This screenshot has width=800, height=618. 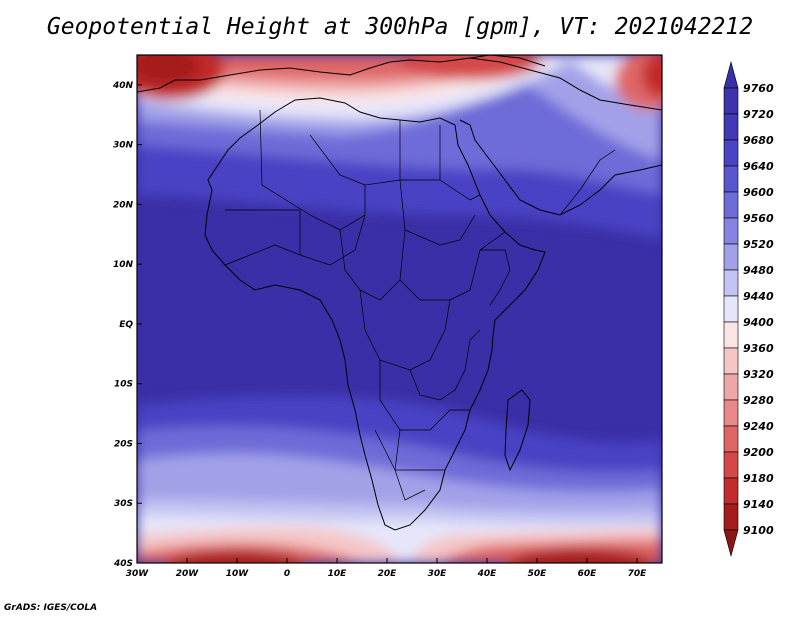 I want to click on lon-tick-label: 60E, so click(x=588, y=574).